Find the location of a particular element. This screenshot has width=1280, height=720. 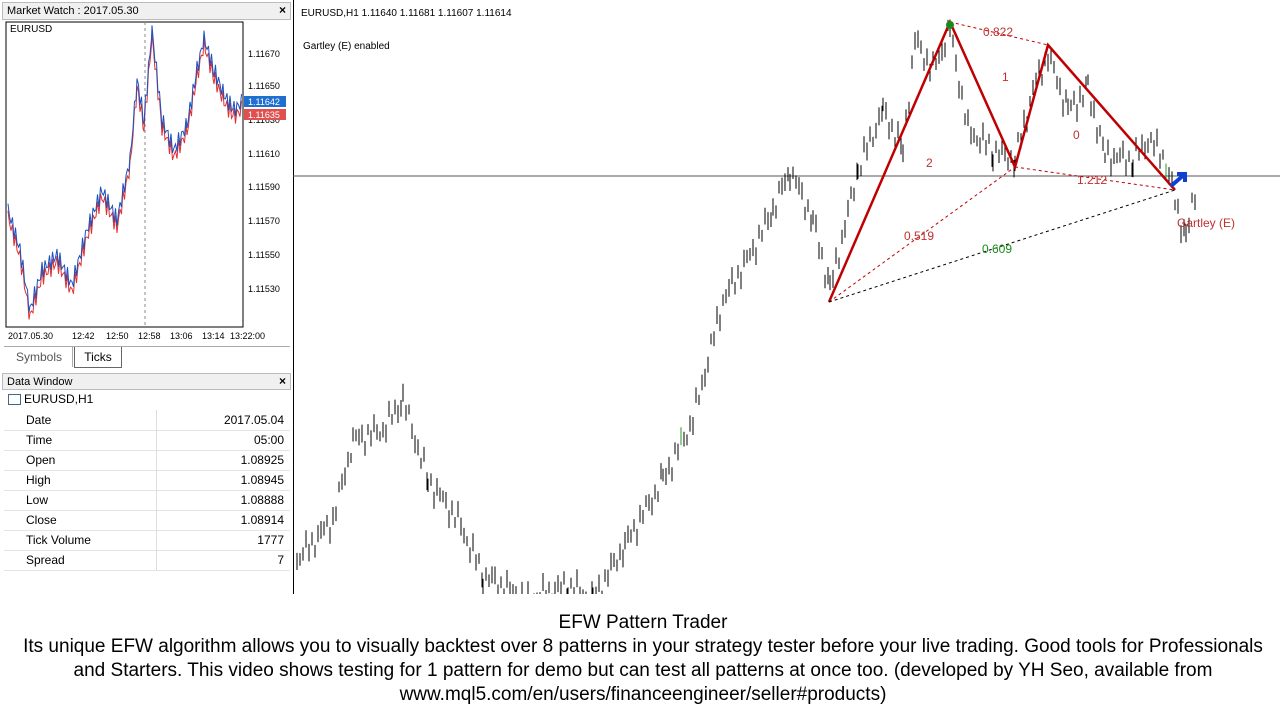

data-row: Date 2017.05.04 is located at coordinates (147, 420).